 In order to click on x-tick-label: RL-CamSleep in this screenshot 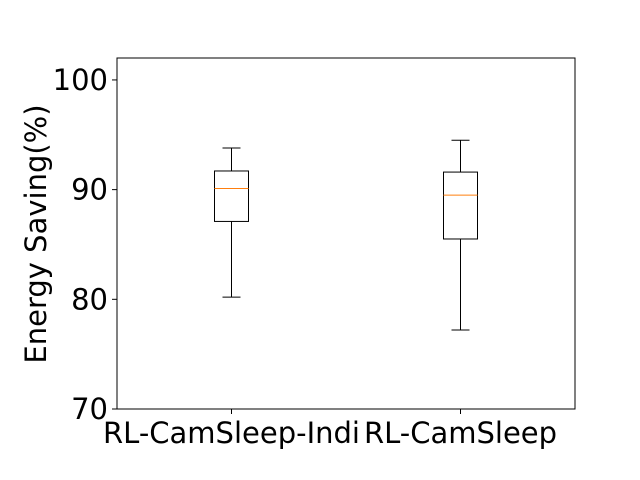, I will do `click(460, 433)`.